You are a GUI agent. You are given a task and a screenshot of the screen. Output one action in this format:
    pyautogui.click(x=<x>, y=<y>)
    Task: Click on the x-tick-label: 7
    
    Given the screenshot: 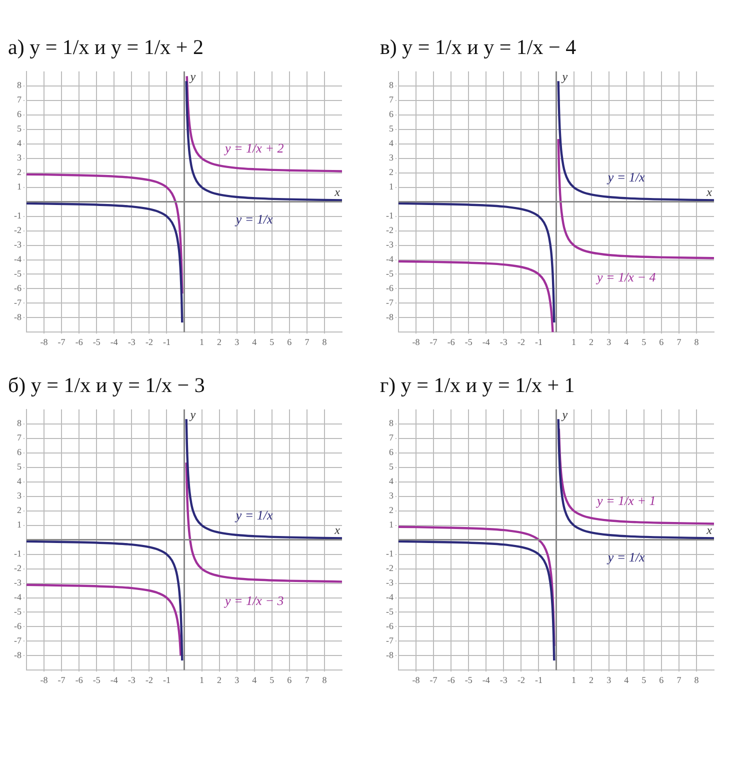 What is the action you would take?
    pyautogui.click(x=679, y=341)
    